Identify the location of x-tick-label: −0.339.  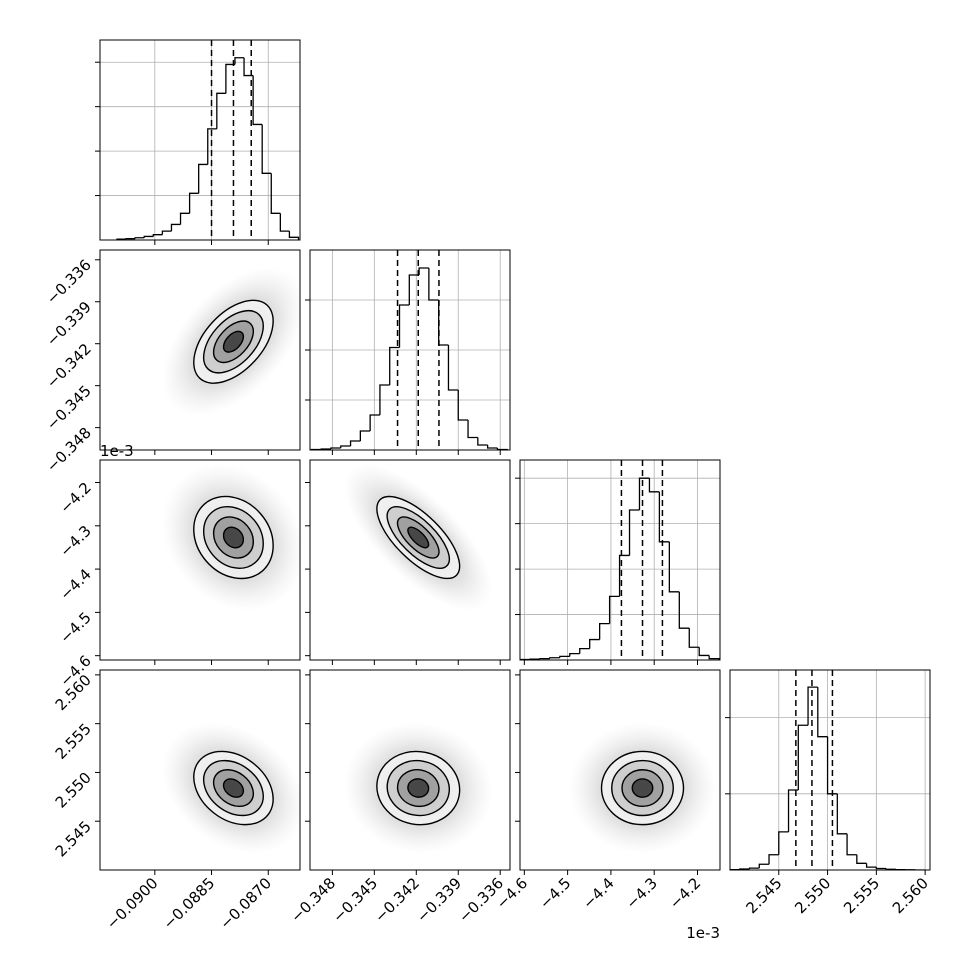
(439, 900).